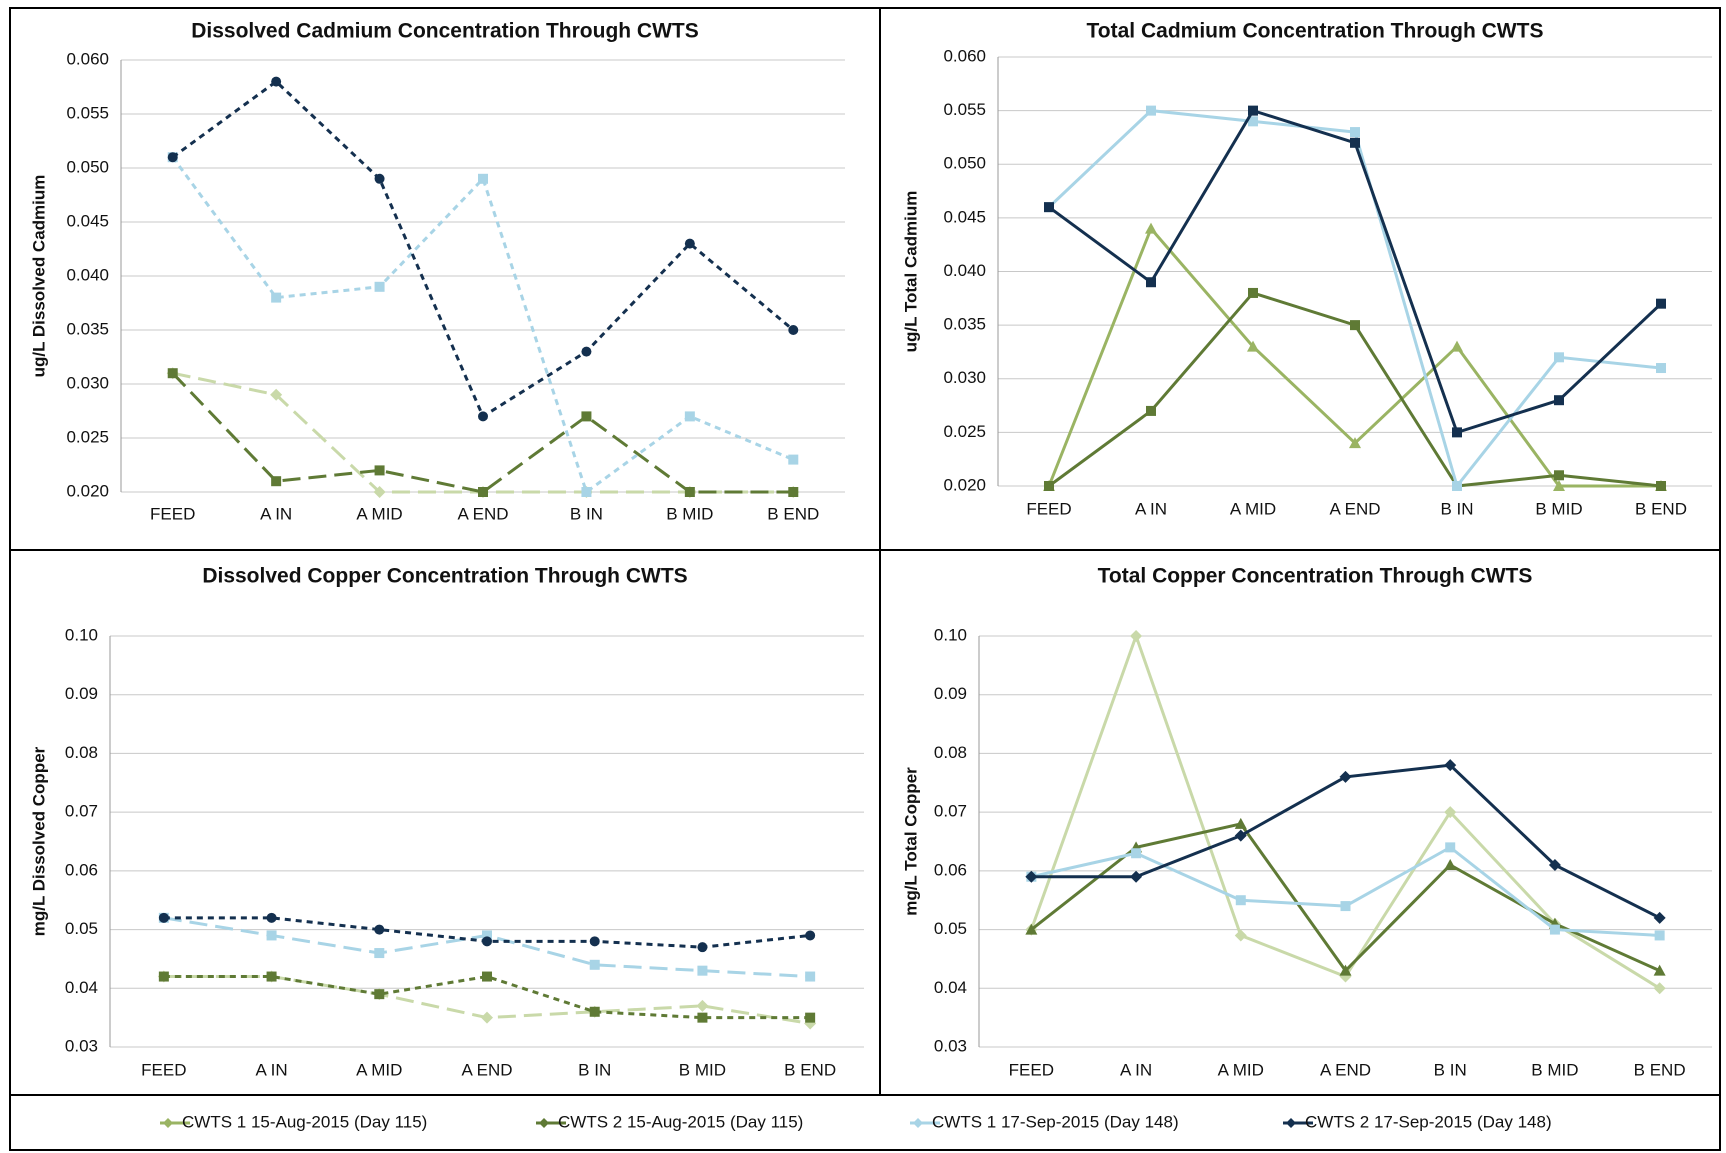 This screenshot has height=1153, width=1726. I want to click on y-tick-label: 0.020, so click(964, 484).